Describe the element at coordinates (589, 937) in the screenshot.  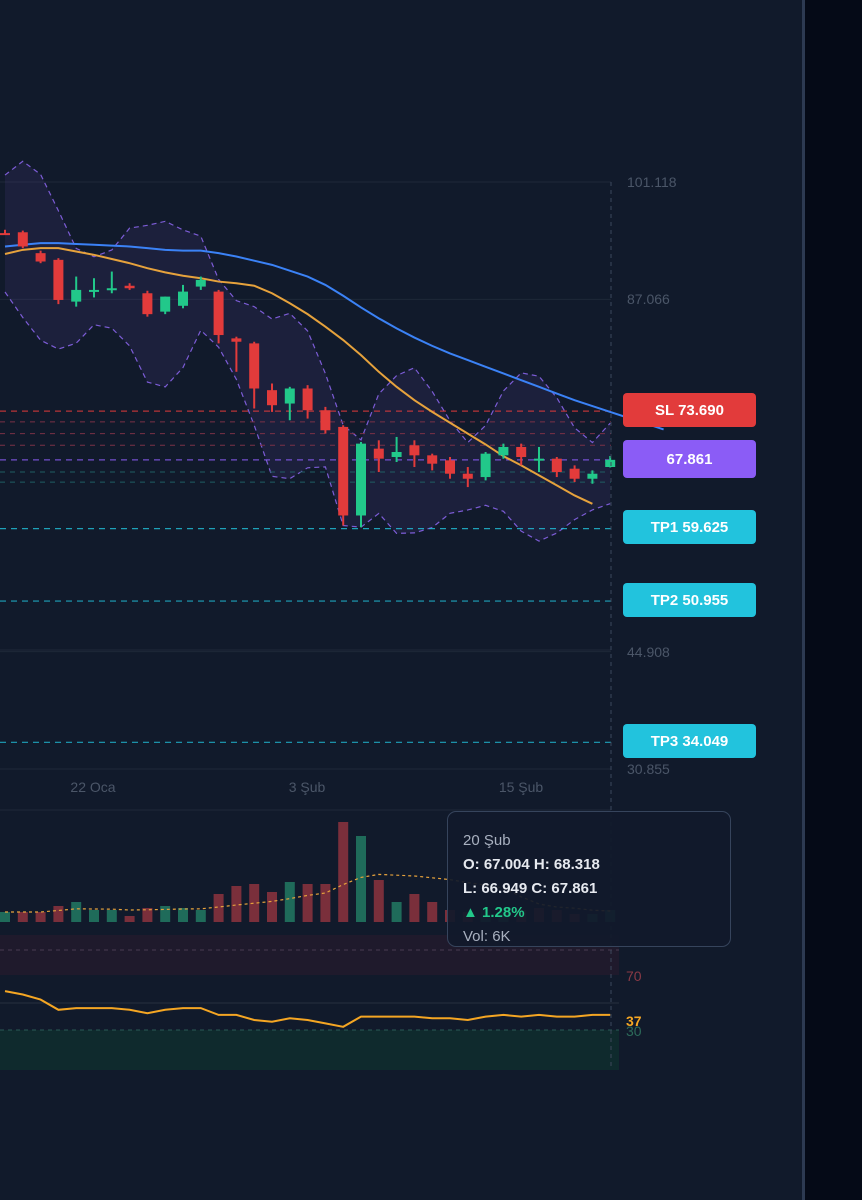
I see `tooltip-volume: Vol: 6K` at that location.